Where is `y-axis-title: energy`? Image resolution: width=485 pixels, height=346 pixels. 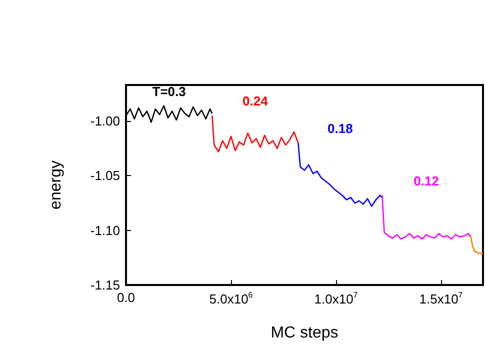
y-axis-title: energy is located at coordinates (56, 185).